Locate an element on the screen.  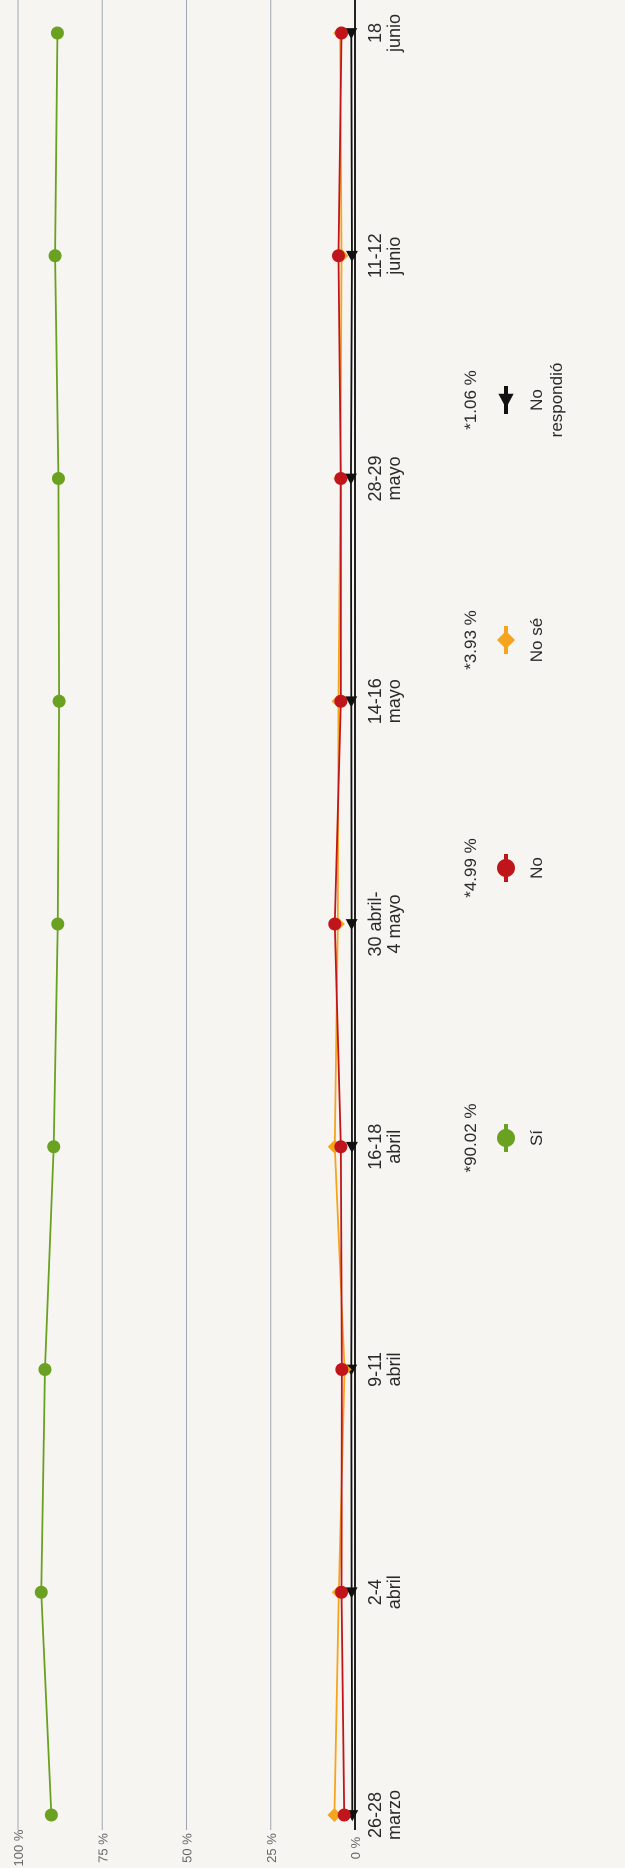
category-label: 2-4 abril is located at coordinates (384, 1592).